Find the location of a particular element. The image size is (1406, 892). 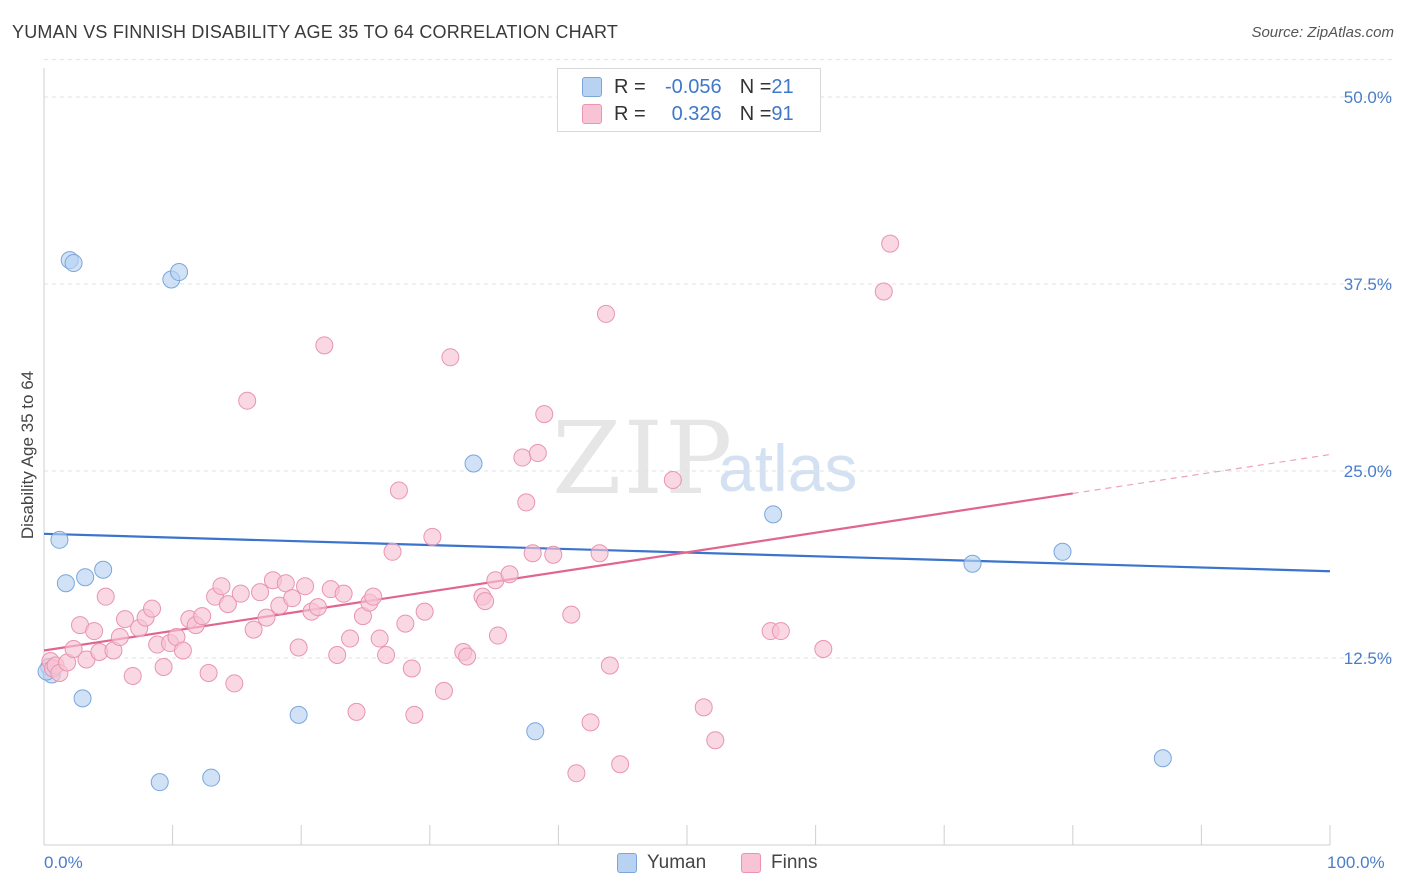

y-tick-label: 12.5% is located at coordinates (1368, 658).